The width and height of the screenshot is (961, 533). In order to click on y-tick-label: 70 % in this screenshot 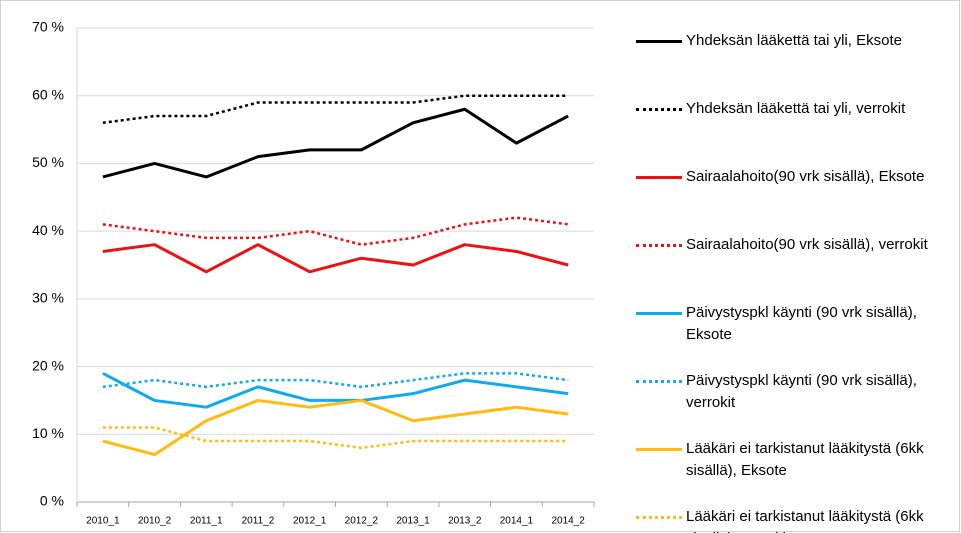, I will do `click(48, 27)`.